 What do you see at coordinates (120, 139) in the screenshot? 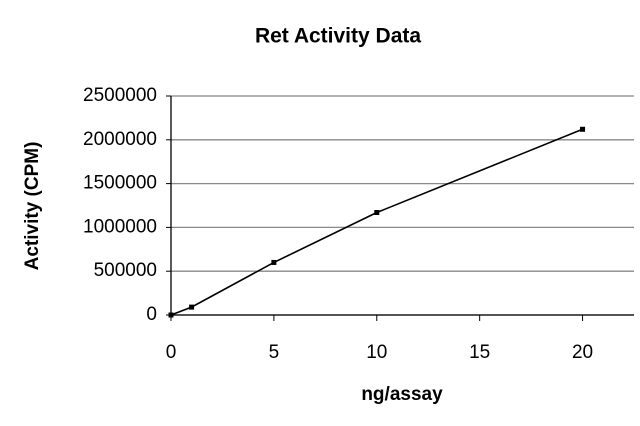
I see `y-tick-label: 2000000` at bounding box center [120, 139].